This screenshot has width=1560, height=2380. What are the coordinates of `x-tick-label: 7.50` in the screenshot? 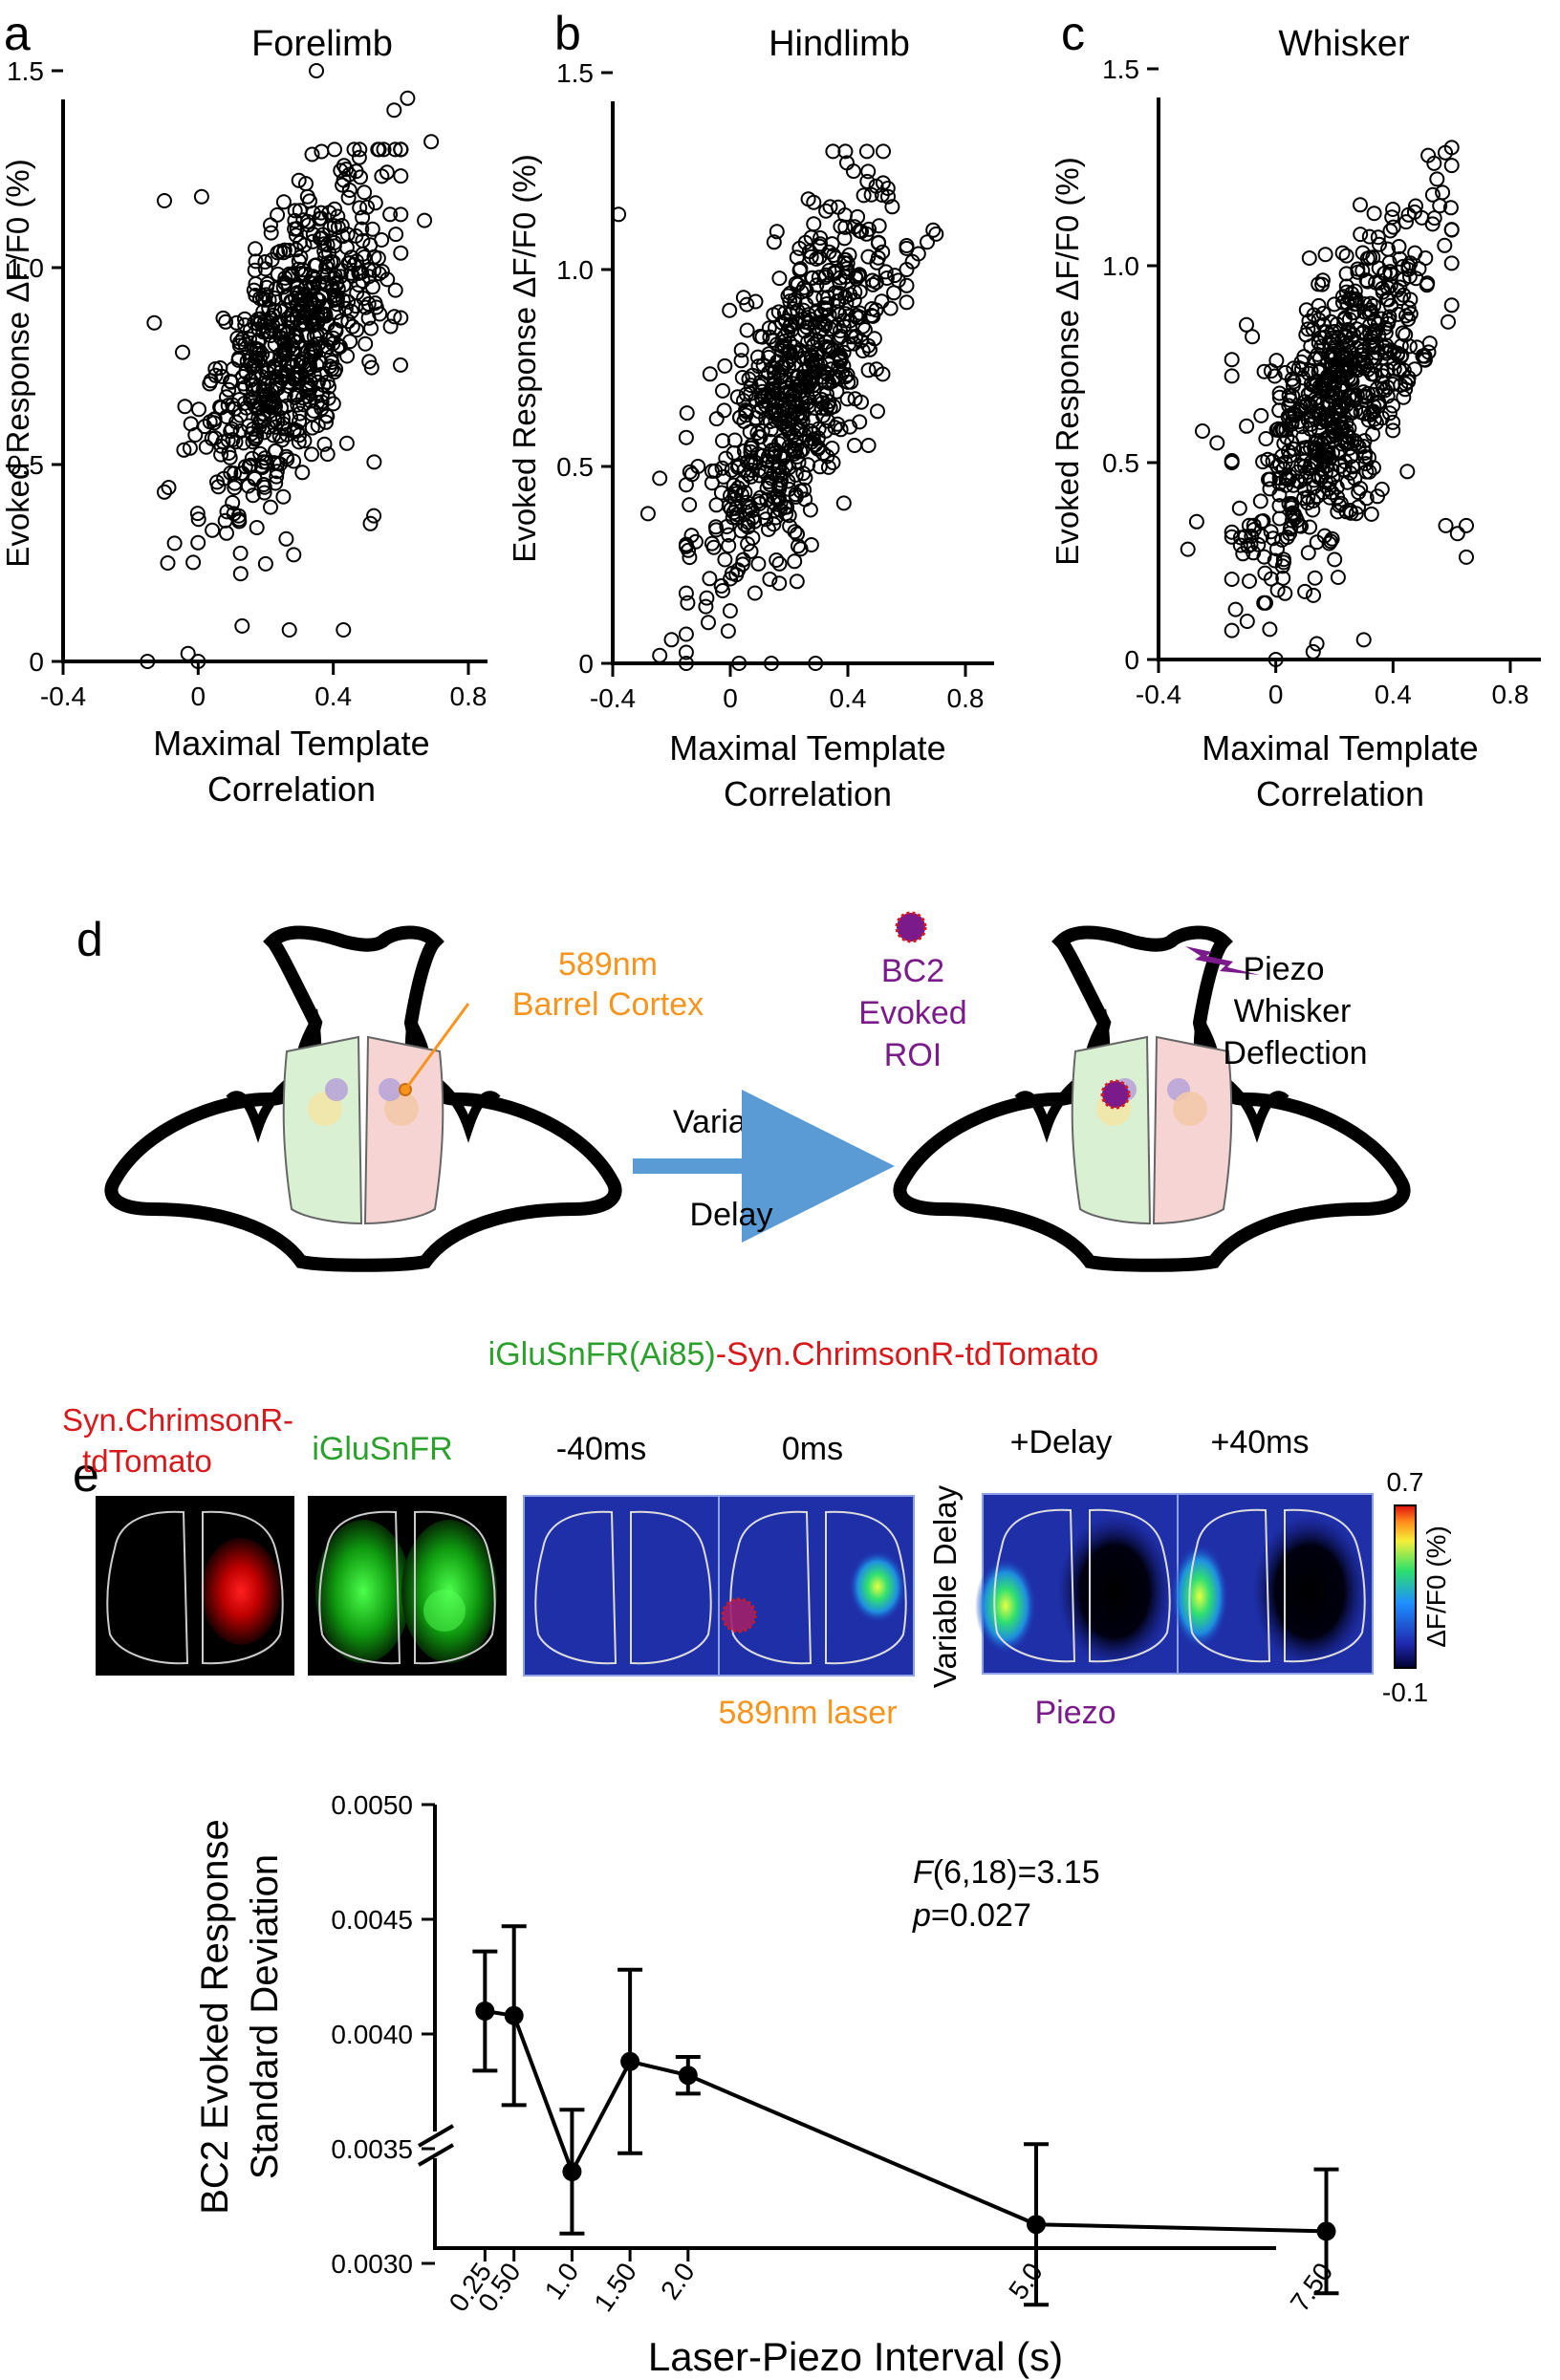 It's located at (1312, 2287).